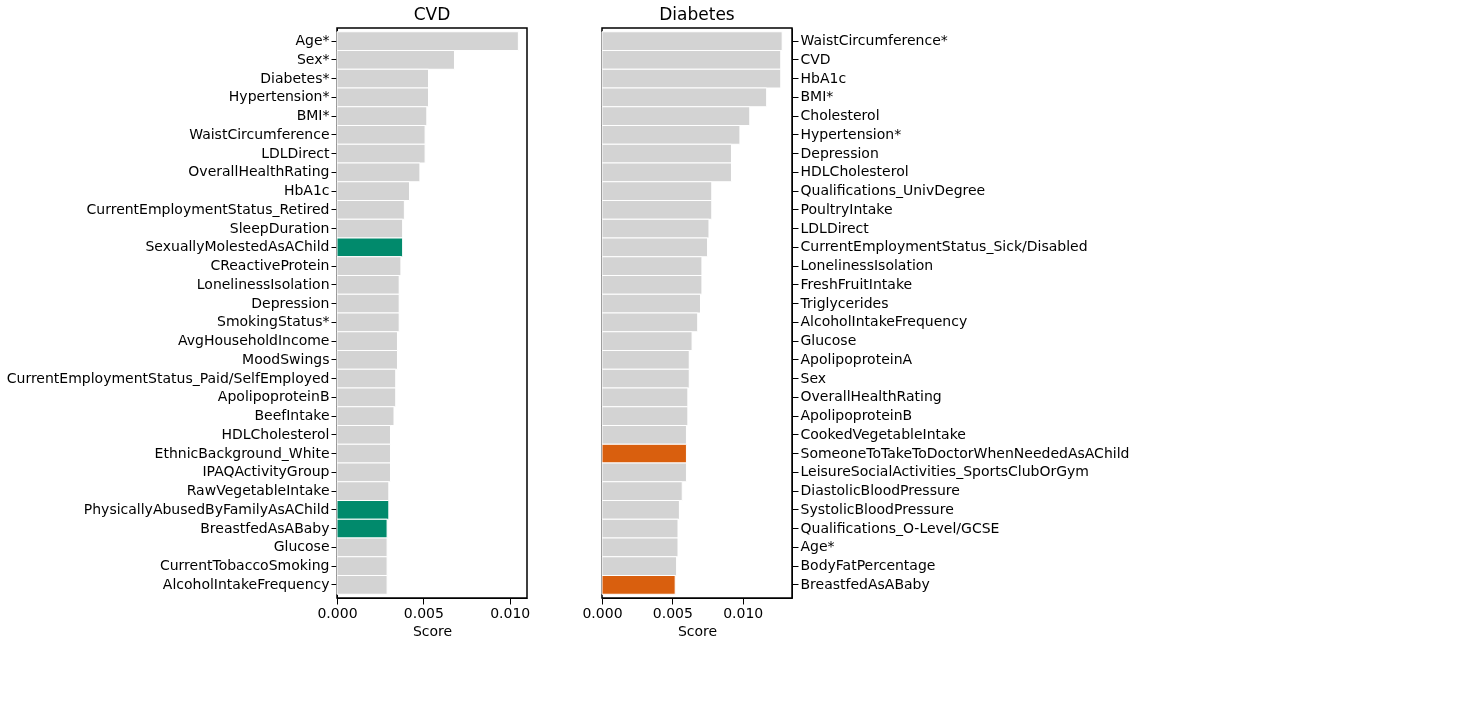 The image size is (1462, 702). Describe the element at coordinates (279, 227) in the screenshot. I see `y-tick-label: SleepDuration` at that location.